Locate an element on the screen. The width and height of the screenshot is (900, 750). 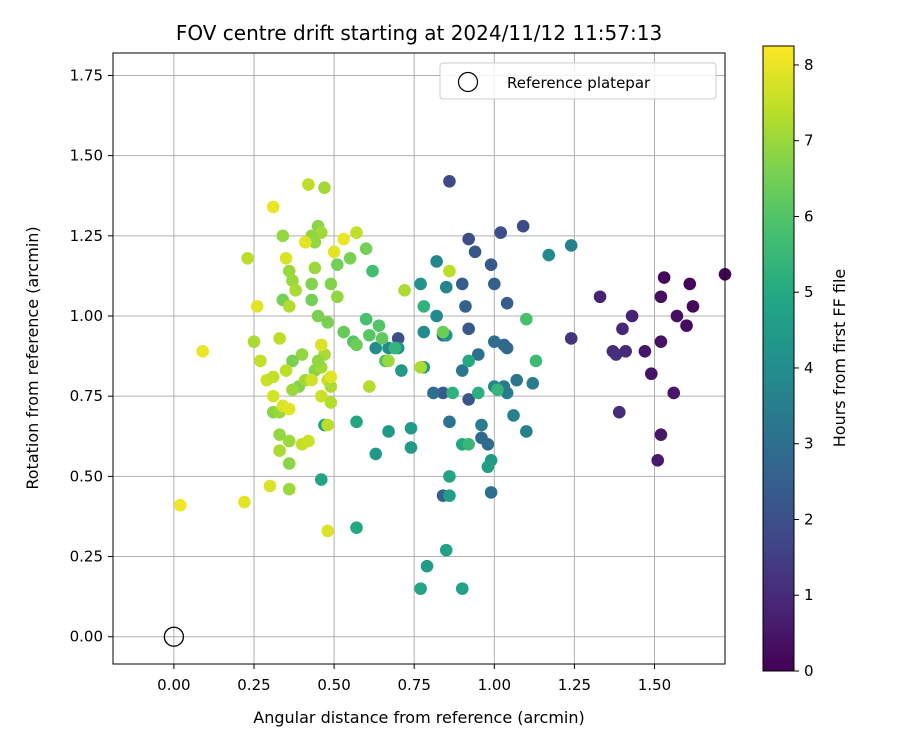
legend-box is located at coordinates (578, 81).